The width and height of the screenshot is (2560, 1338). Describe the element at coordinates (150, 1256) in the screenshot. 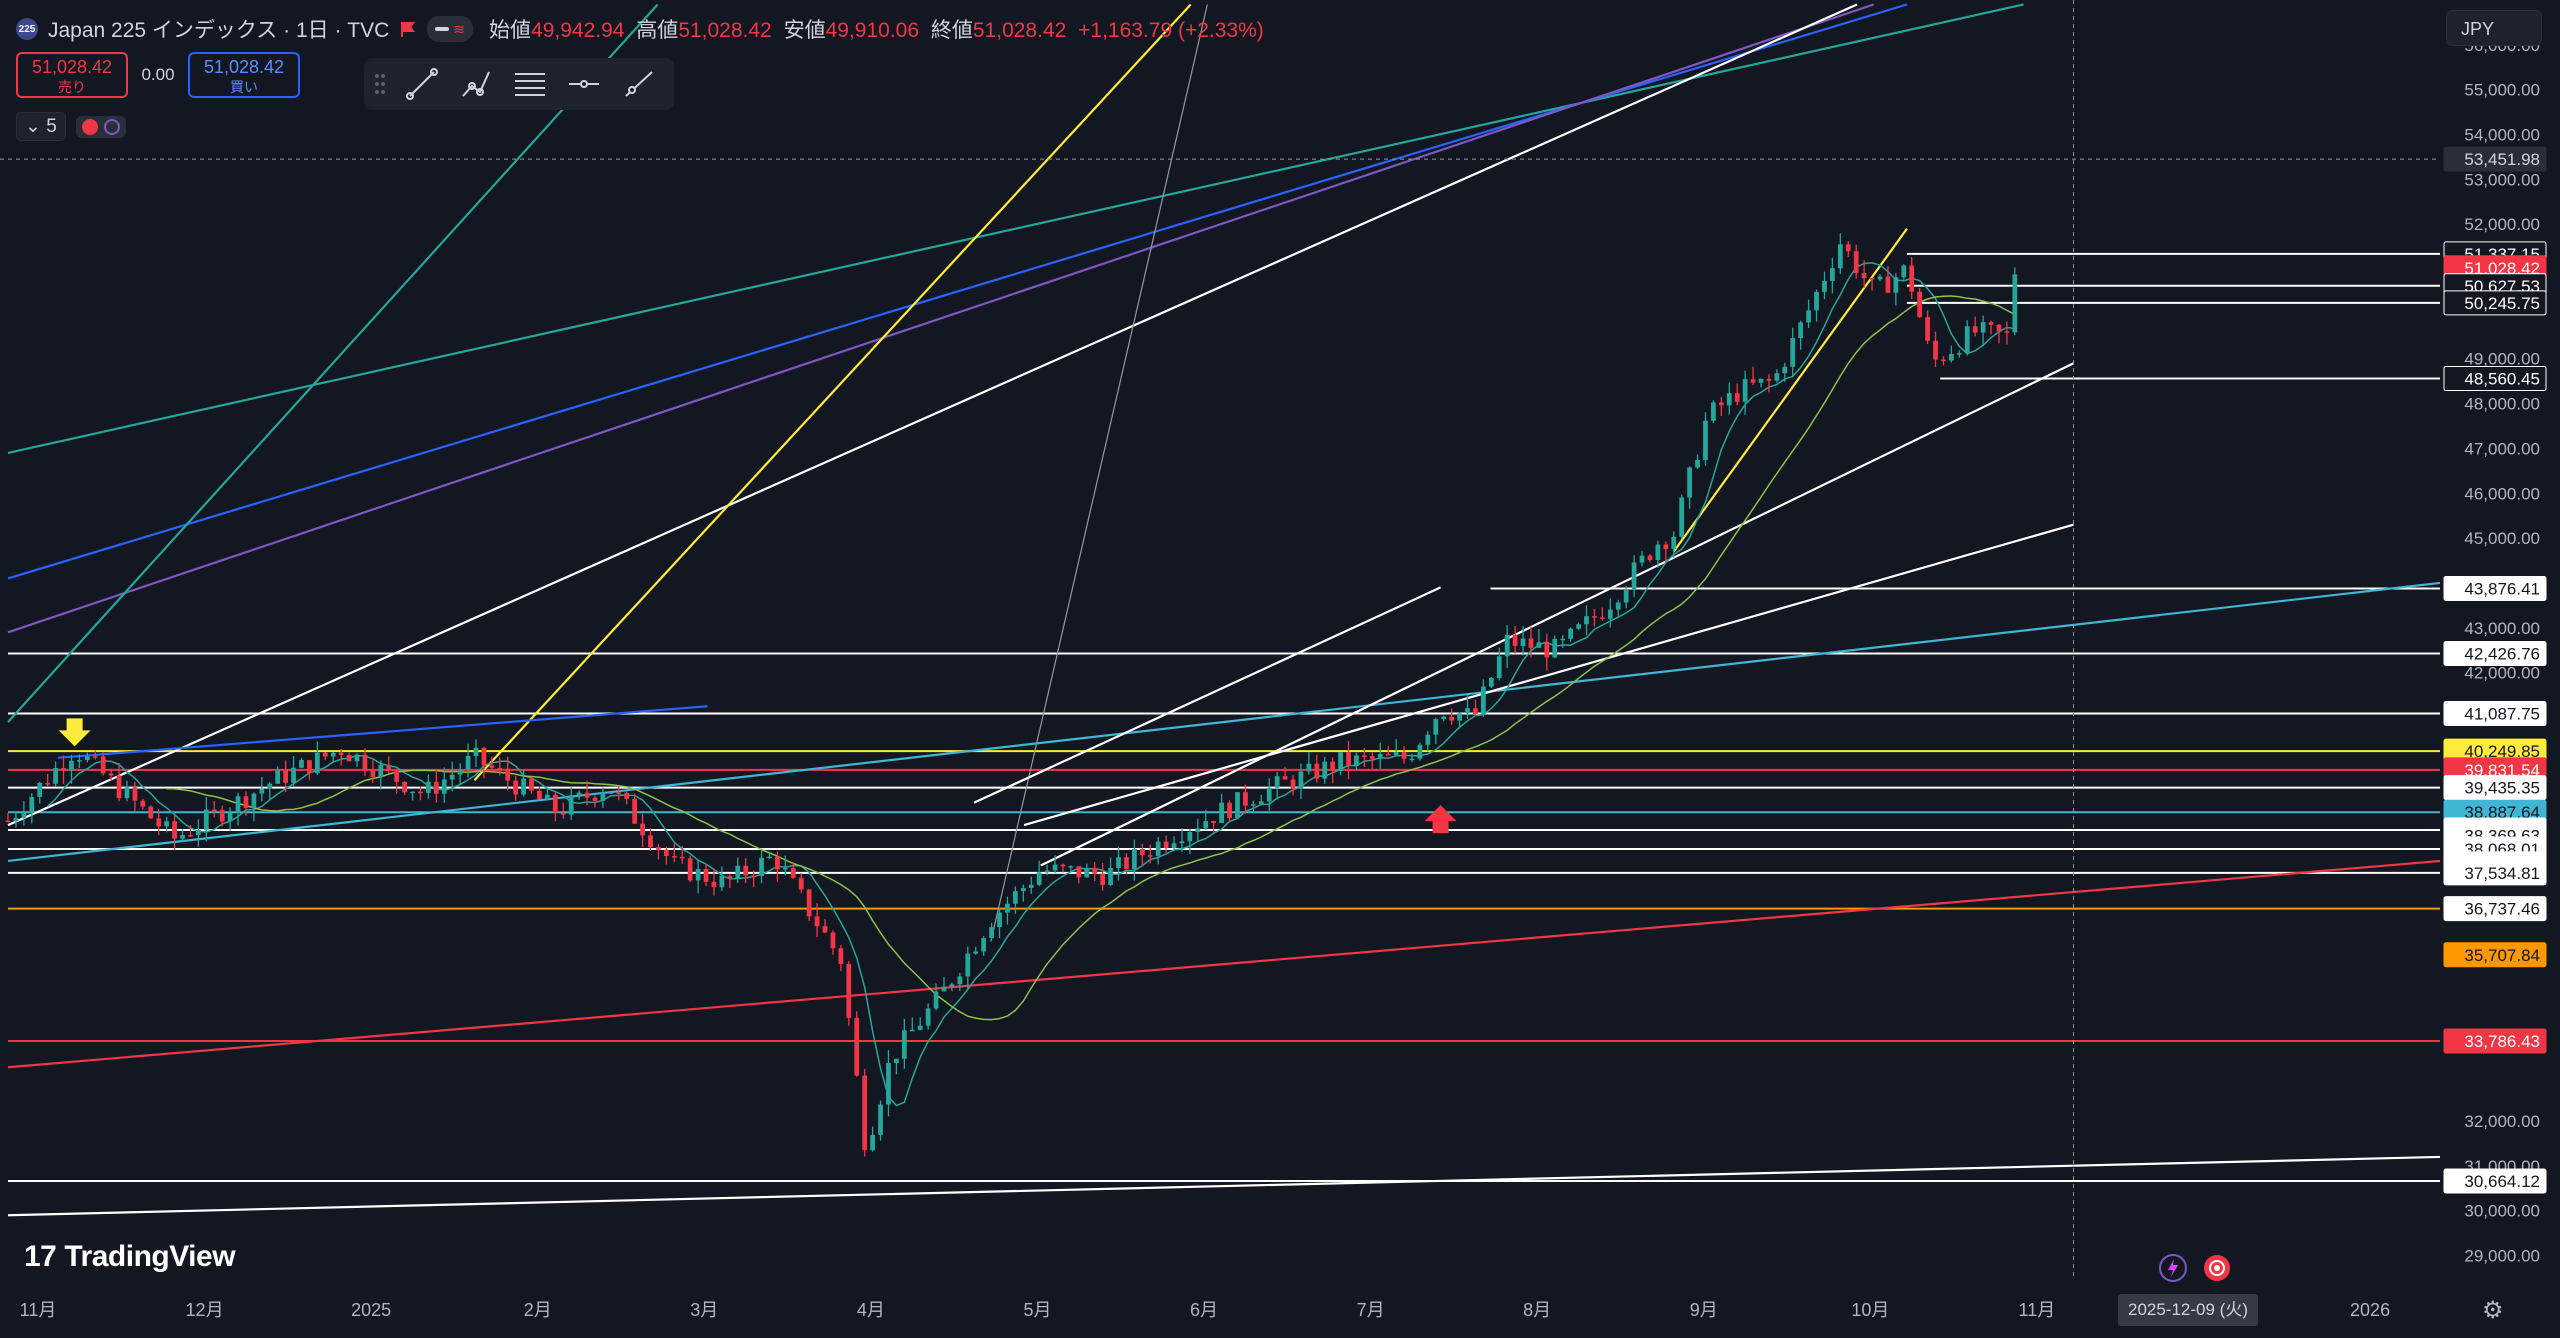

I see `logo-text: TradingView` at that location.